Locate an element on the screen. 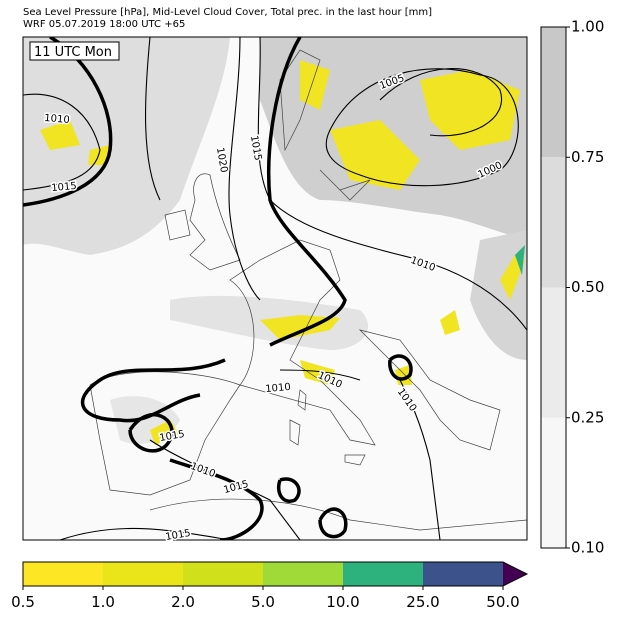 This screenshot has height=625, width=618. time-label-box is located at coordinates (74, 51).